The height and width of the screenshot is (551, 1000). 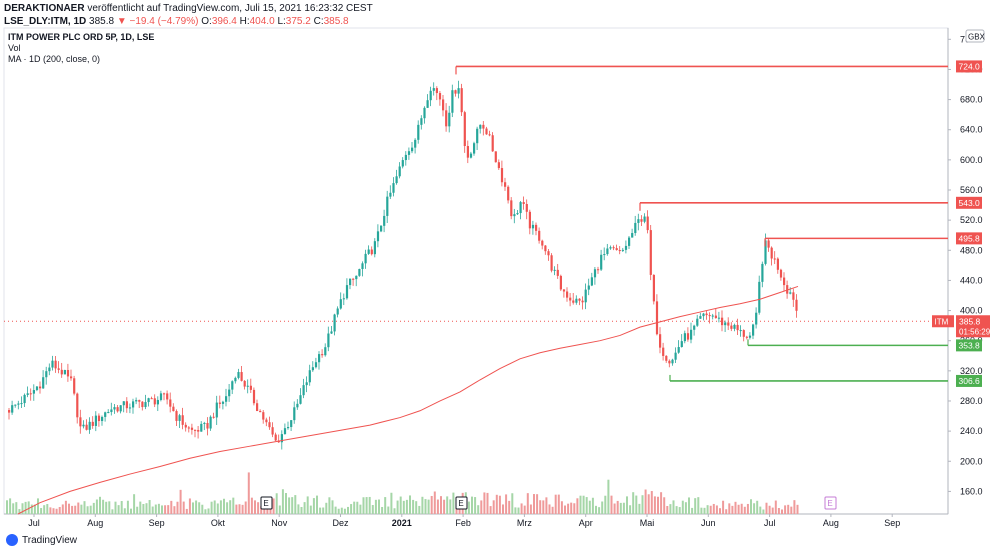 I want to click on close-value: 385.8, so click(x=336, y=21).